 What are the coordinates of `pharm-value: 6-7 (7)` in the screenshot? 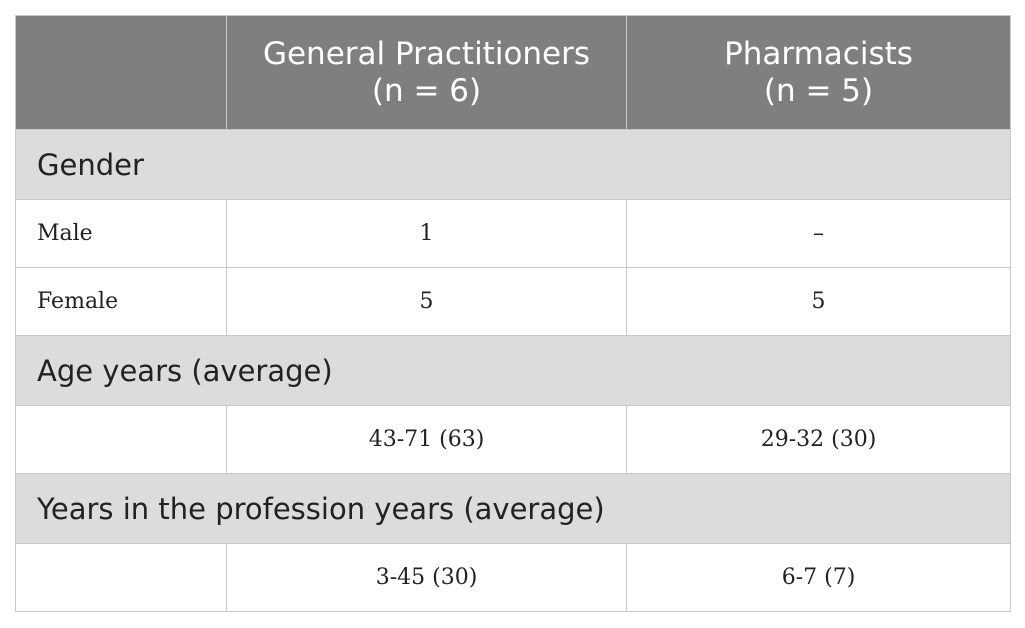 It's located at (818, 577).